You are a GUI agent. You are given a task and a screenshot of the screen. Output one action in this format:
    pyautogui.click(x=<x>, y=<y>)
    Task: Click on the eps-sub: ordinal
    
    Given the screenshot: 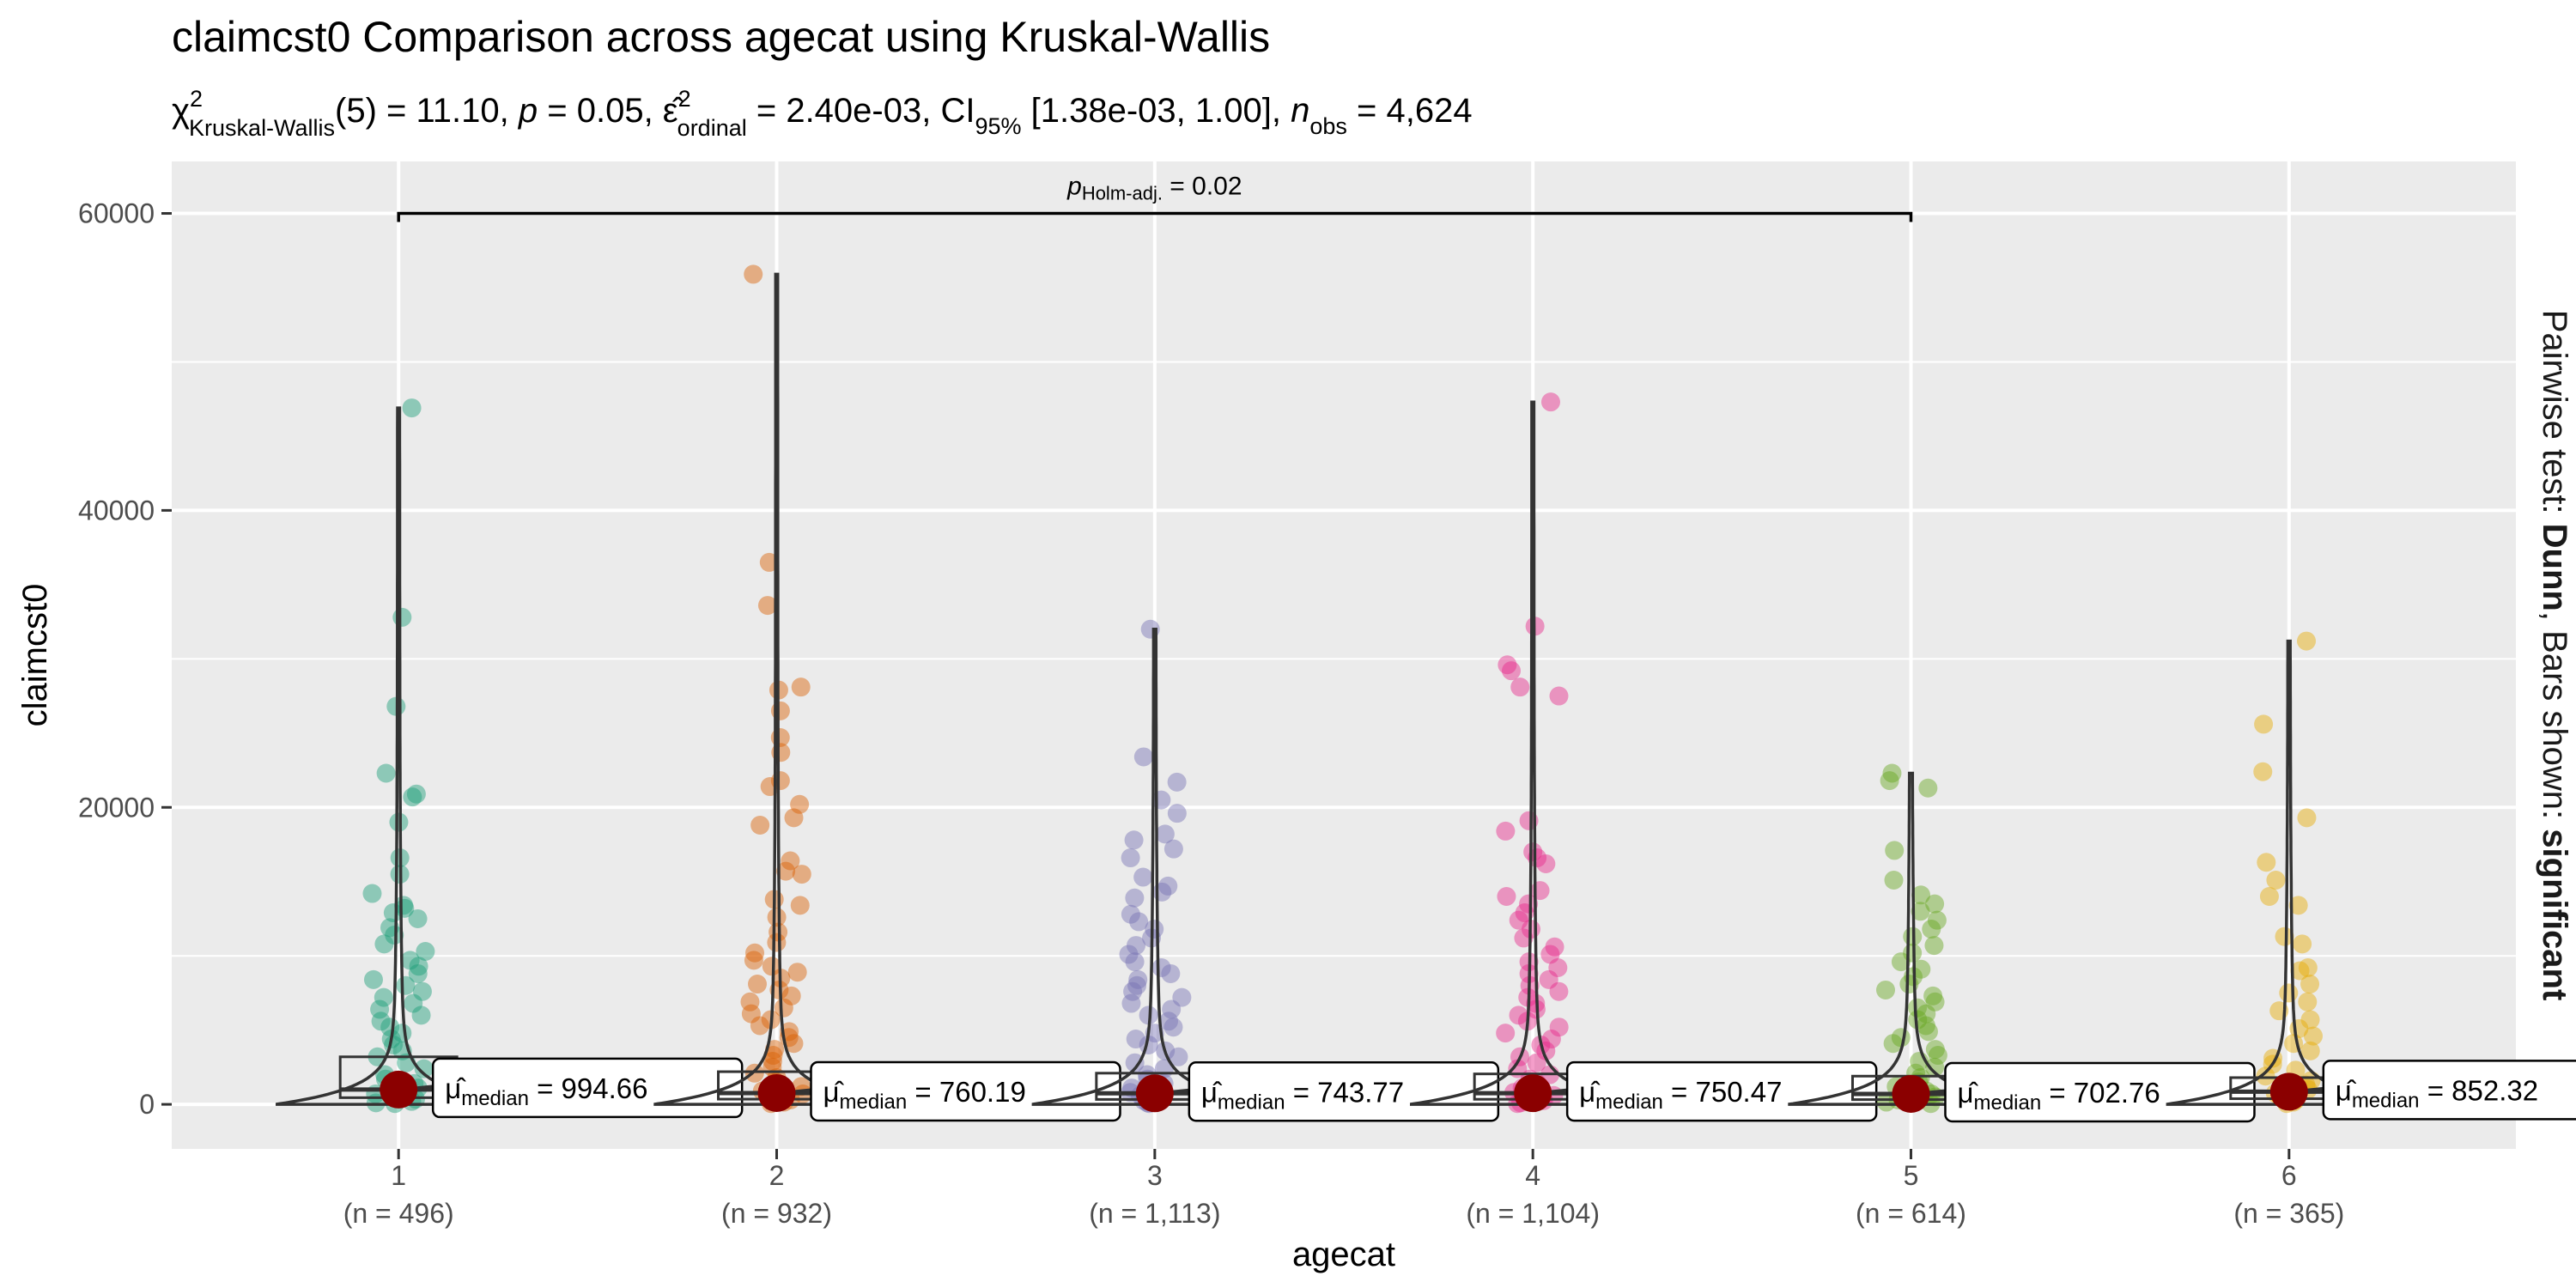 What is the action you would take?
    pyautogui.click(x=712, y=128)
    